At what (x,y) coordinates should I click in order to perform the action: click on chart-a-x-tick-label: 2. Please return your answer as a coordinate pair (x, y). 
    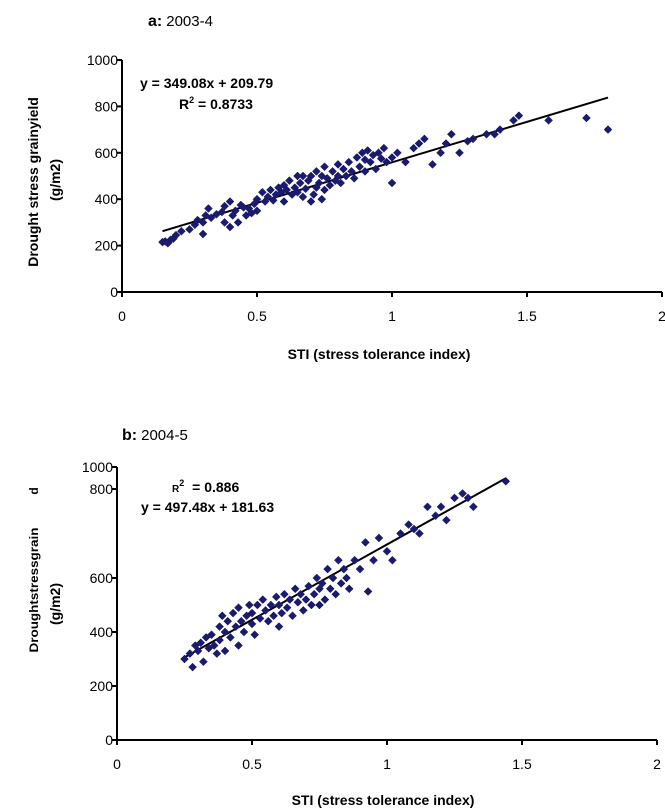
    Looking at the image, I should click on (661, 316).